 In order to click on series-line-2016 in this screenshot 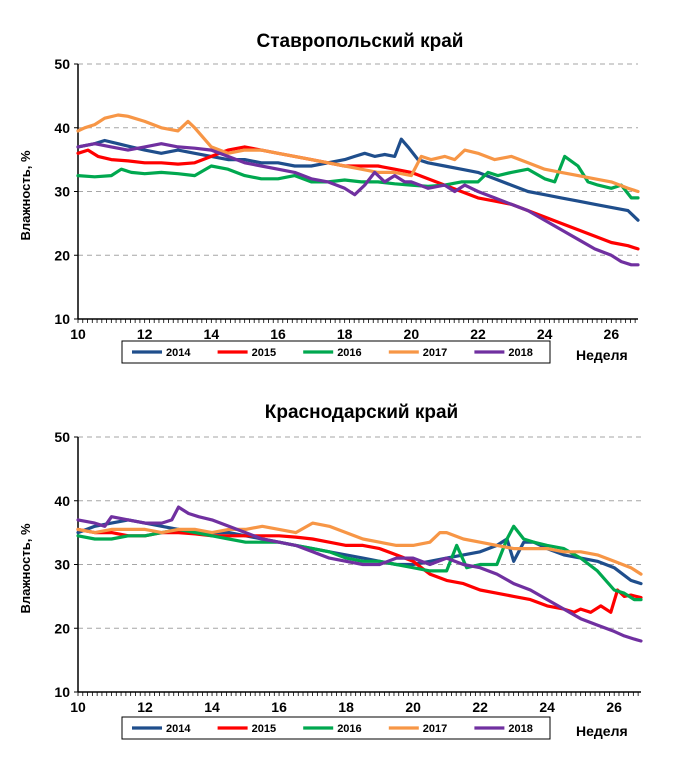, I will do `click(358, 177)`.